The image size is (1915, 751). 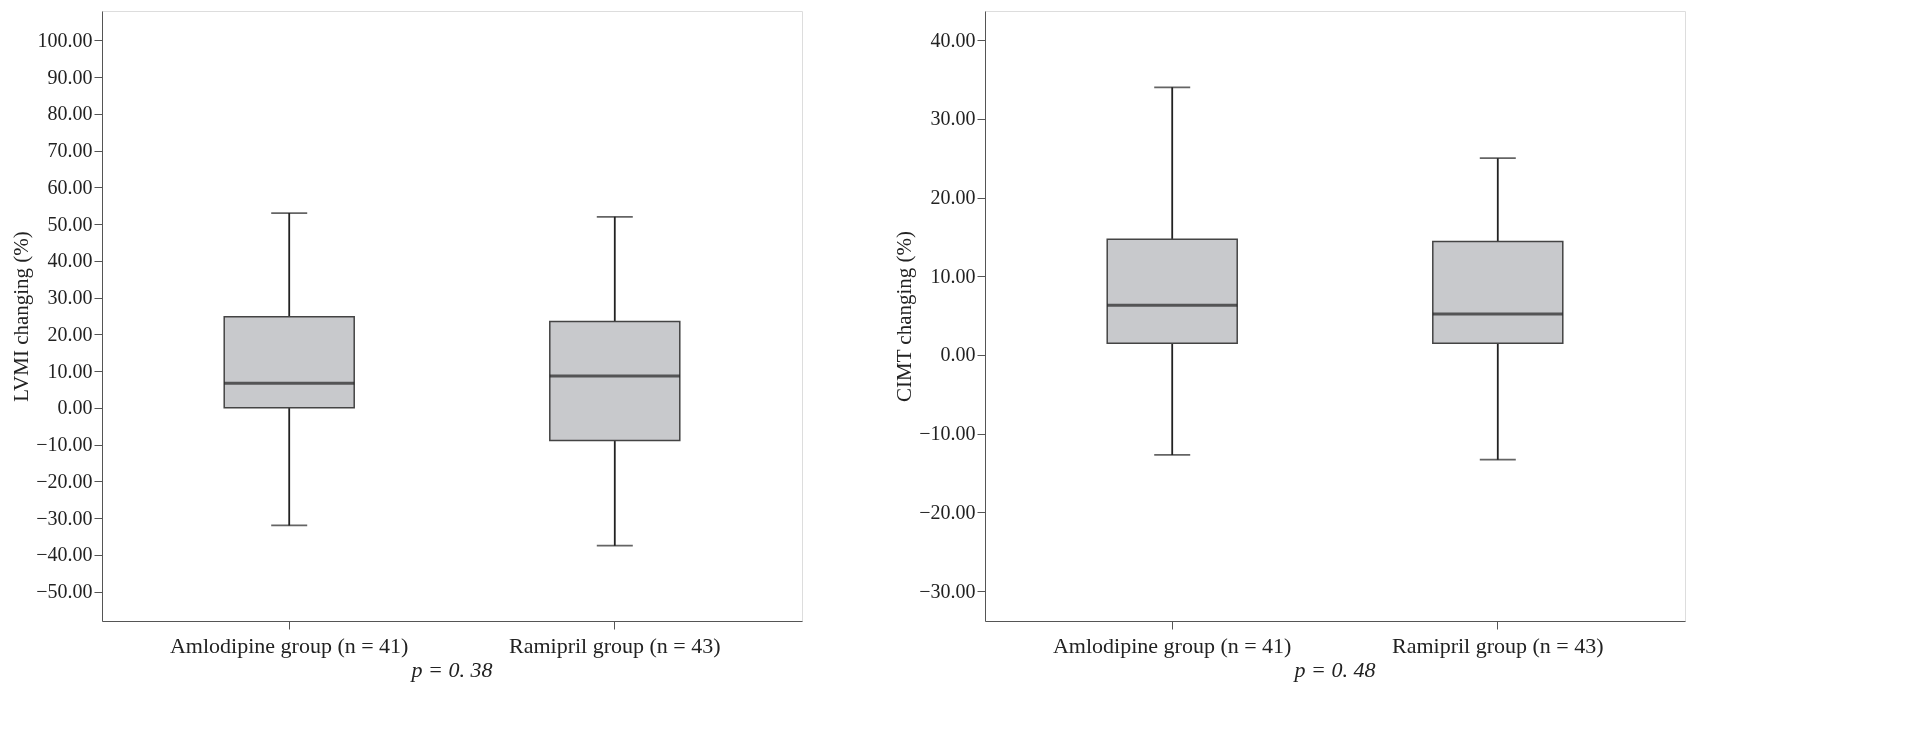 What do you see at coordinates (21, 316) in the screenshot?
I see `y-axis-title: LVMI changing (%)` at bounding box center [21, 316].